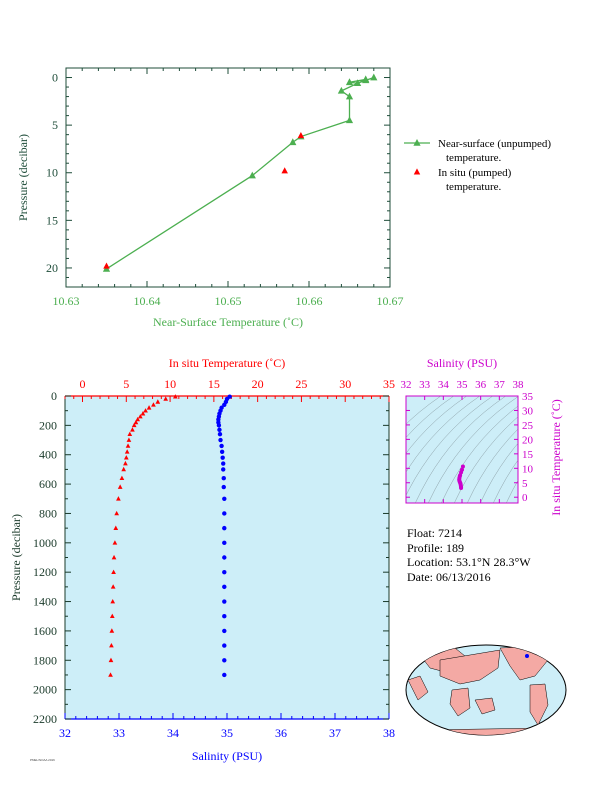  I want to click on profile-number: Profile: 189, so click(435, 547).